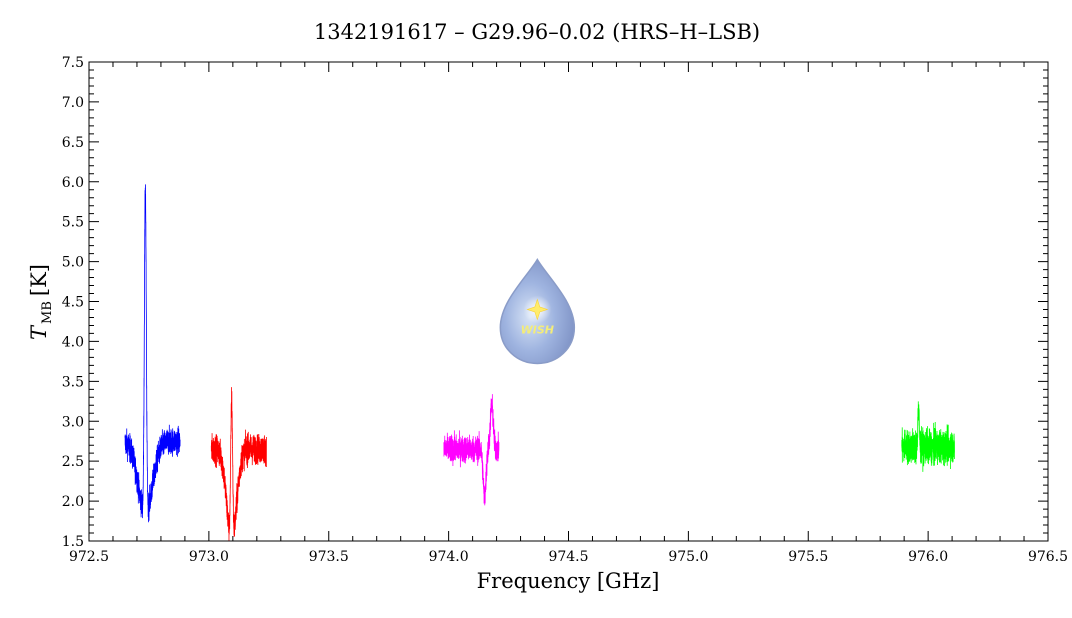 The image size is (1072, 618). What do you see at coordinates (568, 581) in the screenshot?
I see `x-axis-label: Frequency [GHz]` at bounding box center [568, 581].